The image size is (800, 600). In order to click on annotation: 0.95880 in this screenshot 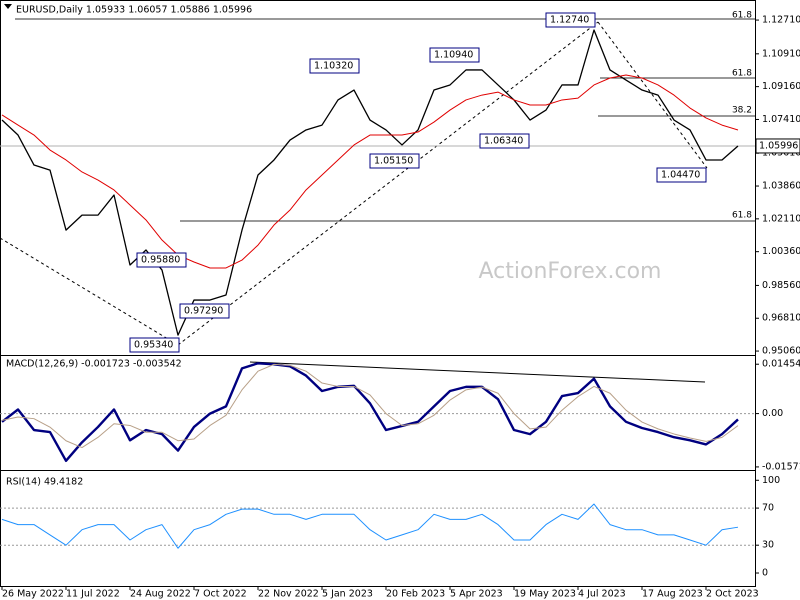, I will do `click(160, 260)`.